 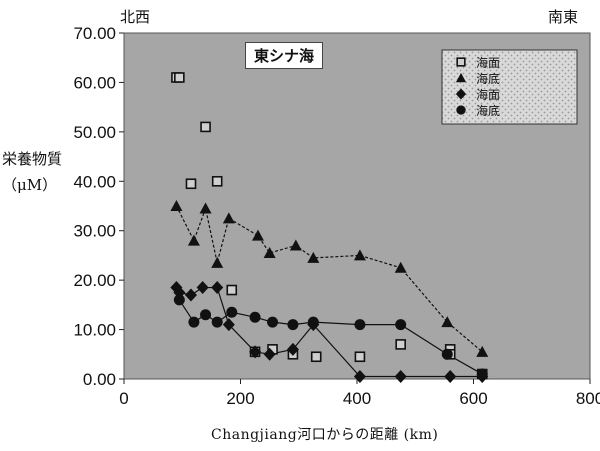 What do you see at coordinates (284, 55) in the screenshot?
I see `inset-label: 東シナ海` at bounding box center [284, 55].